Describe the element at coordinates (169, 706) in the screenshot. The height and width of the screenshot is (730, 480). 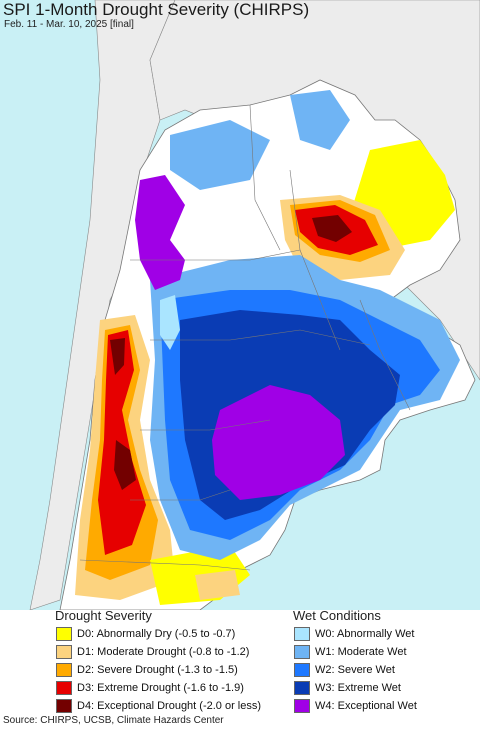
I see `legend-label-d4: D4: Exceptional Drought (-2.0 or less)` at that location.